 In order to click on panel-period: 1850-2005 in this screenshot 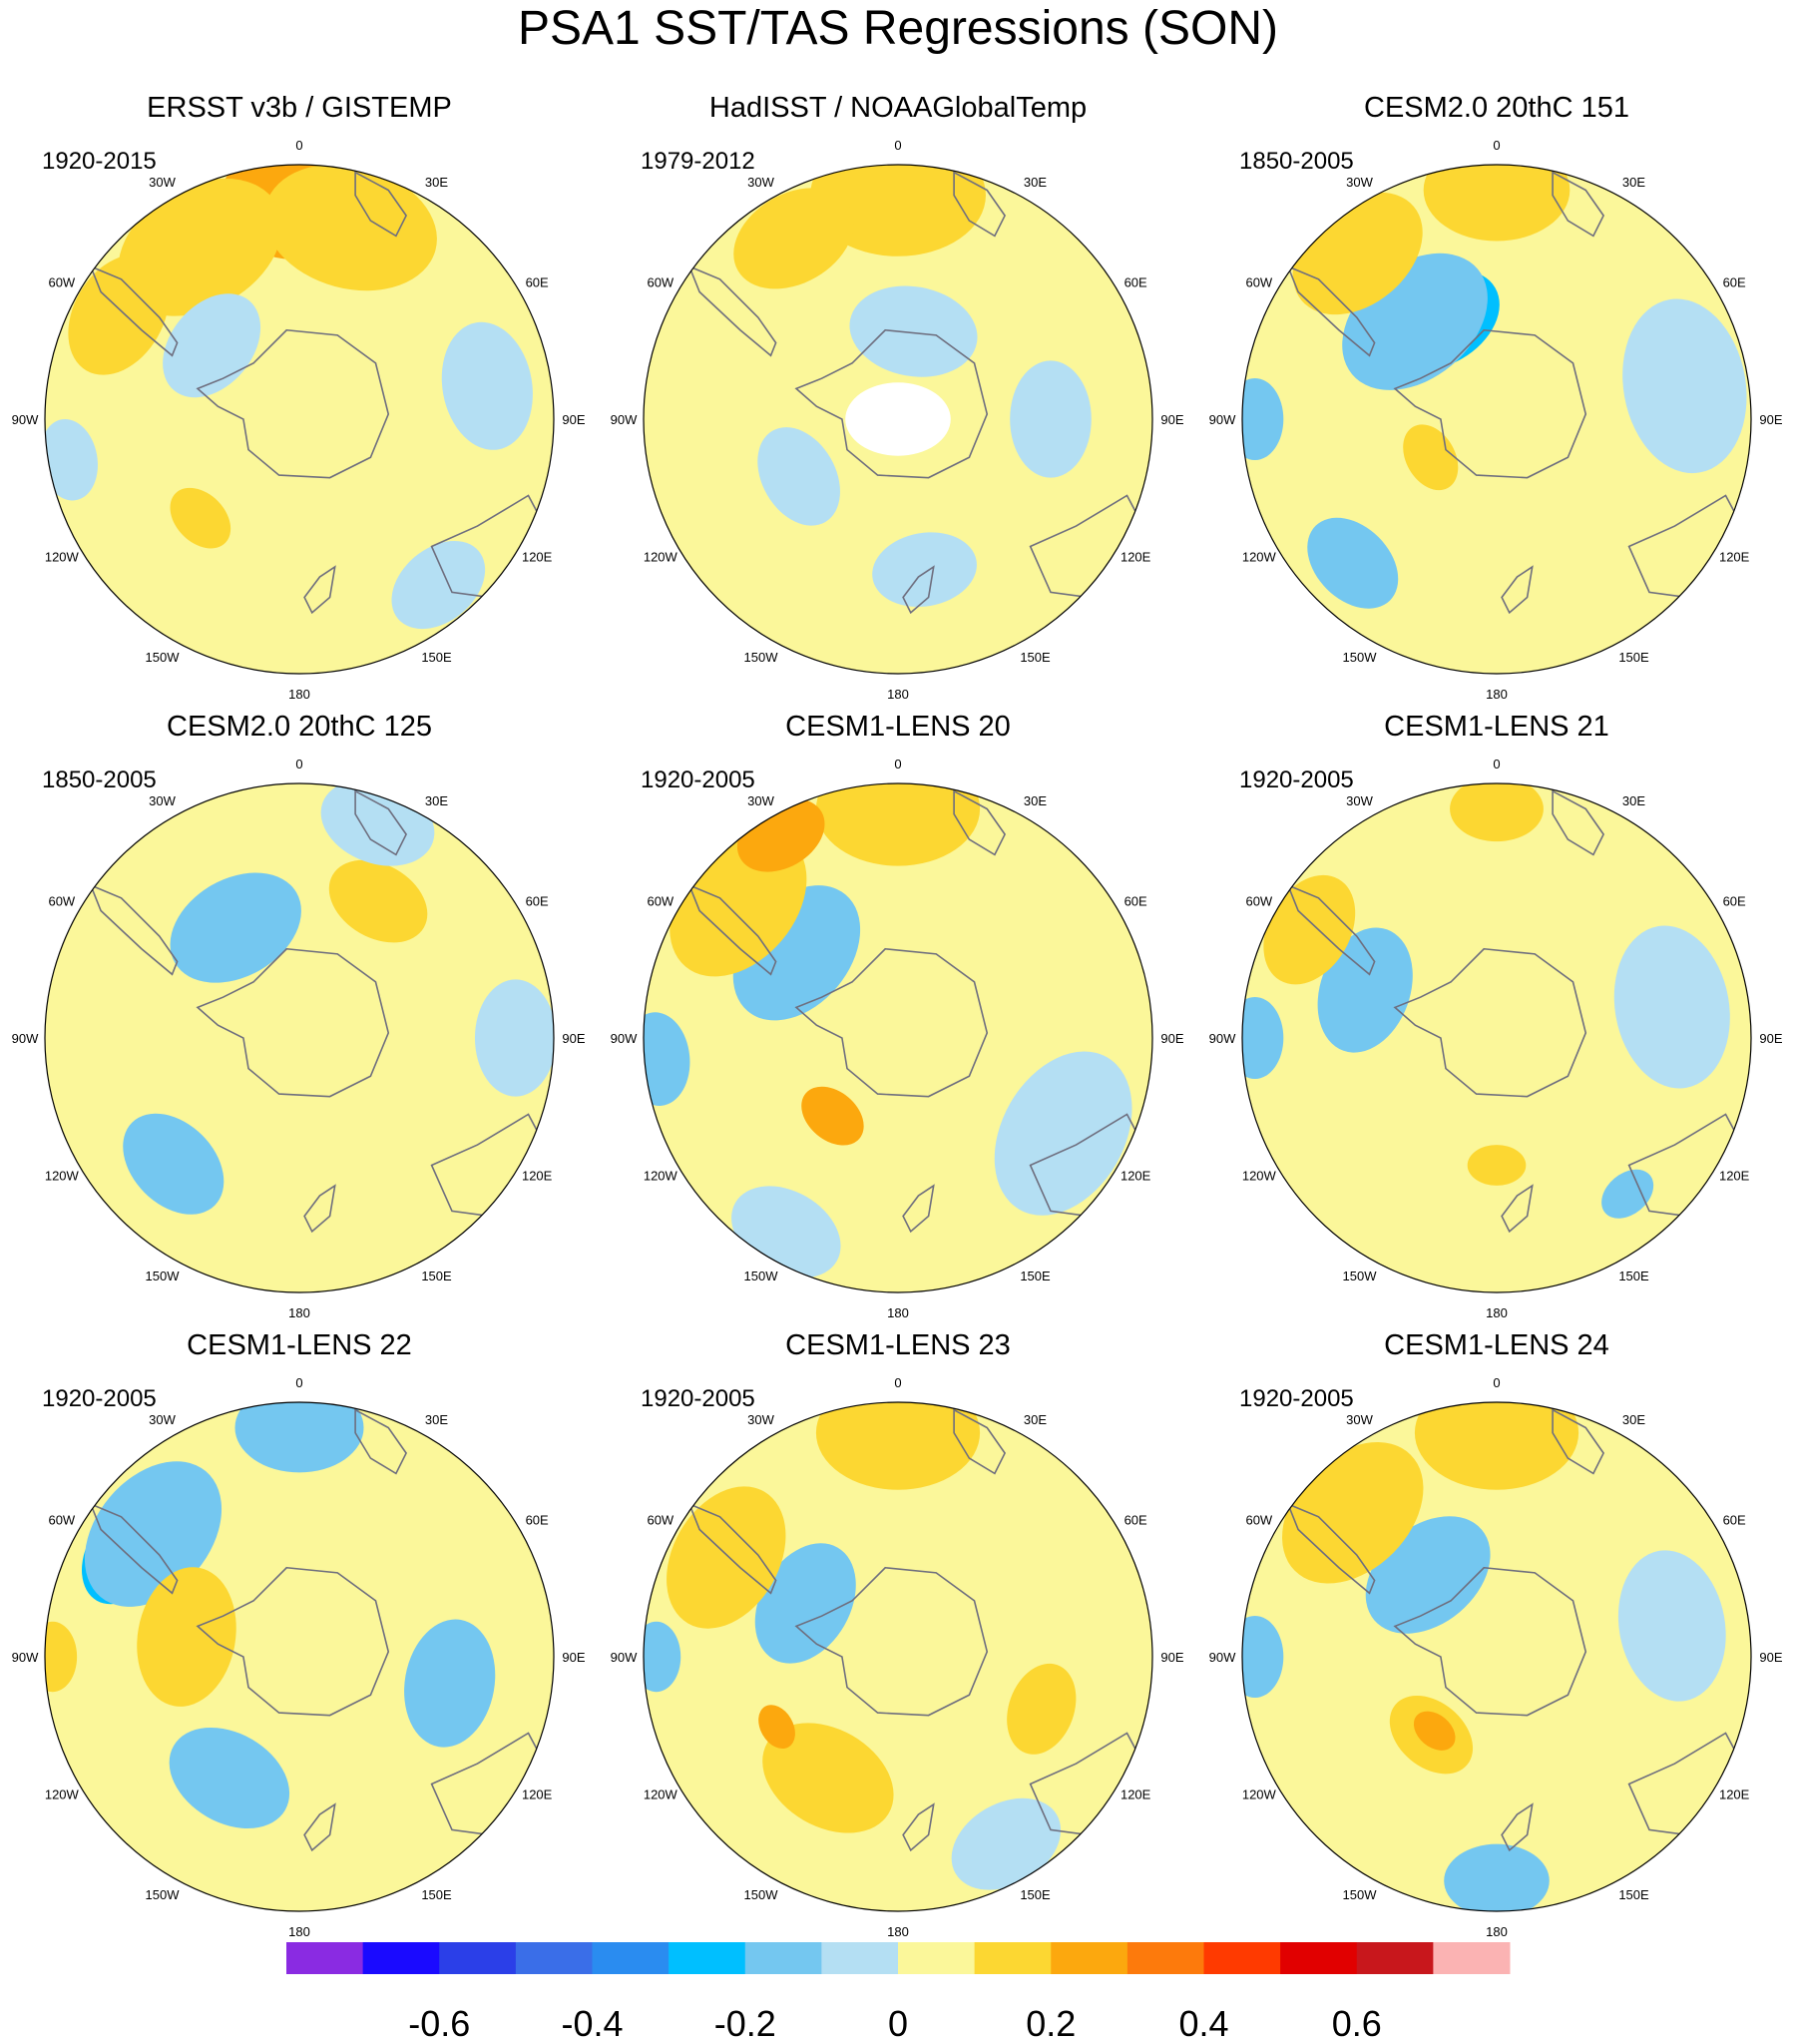, I will do `click(1296, 161)`.